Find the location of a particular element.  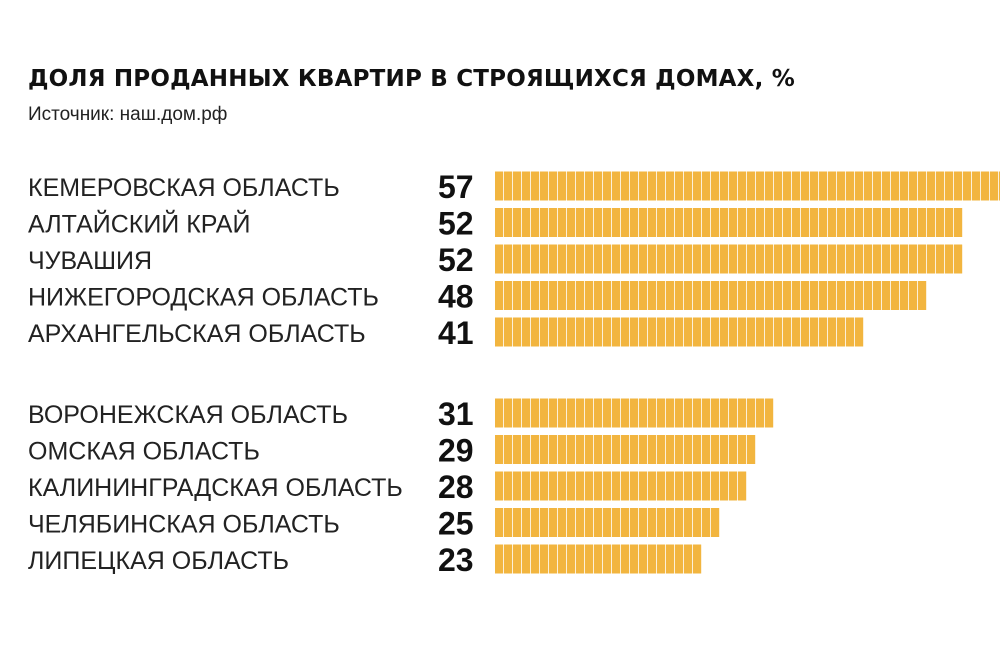

value-label: 25 is located at coordinates (456, 524).